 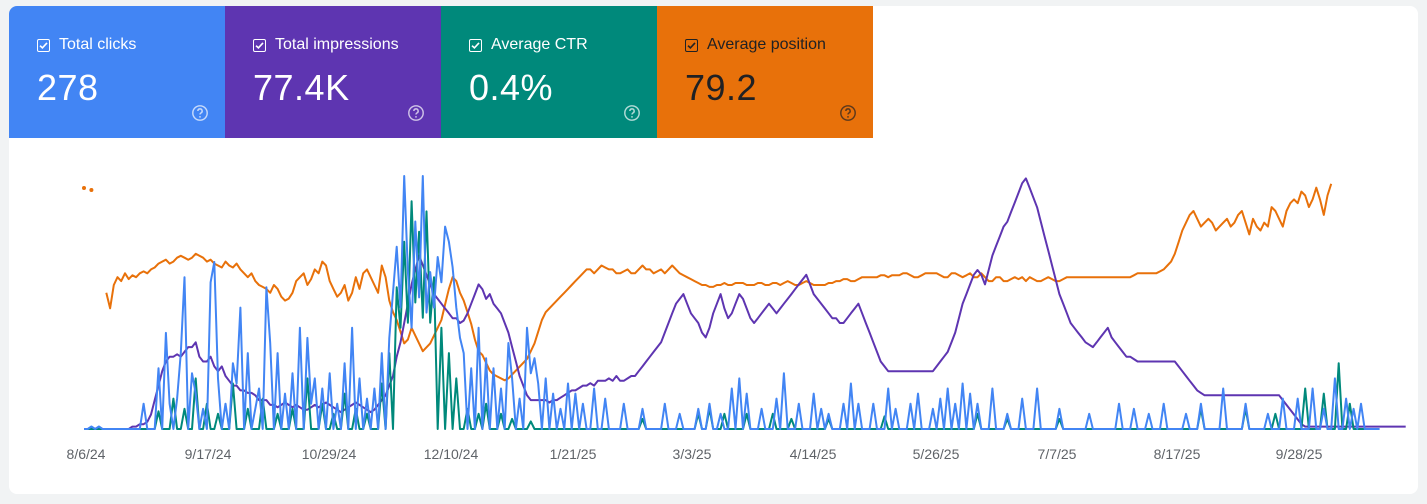 What do you see at coordinates (511, 87) in the screenshot?
I see `metric-value: 0.4%` at bounding box center [511, 87].